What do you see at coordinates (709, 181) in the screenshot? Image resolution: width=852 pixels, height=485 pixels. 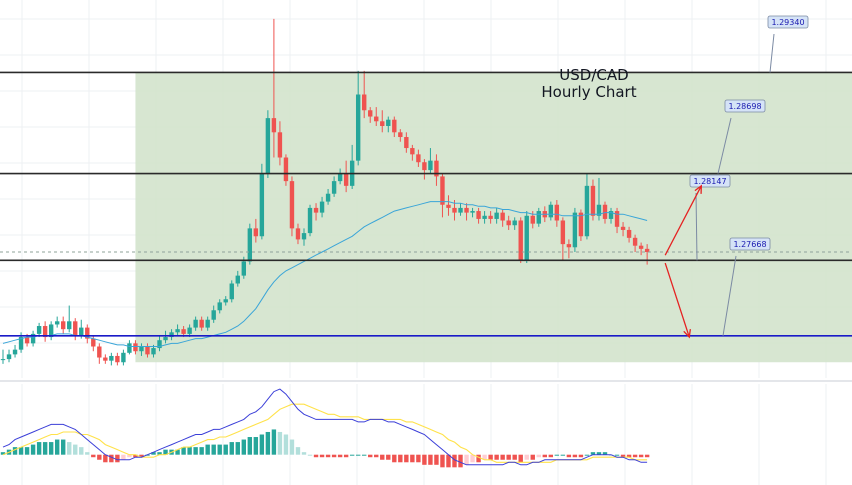 I see `level-tag-label: 1.28147` at bounding box center [709, 181].